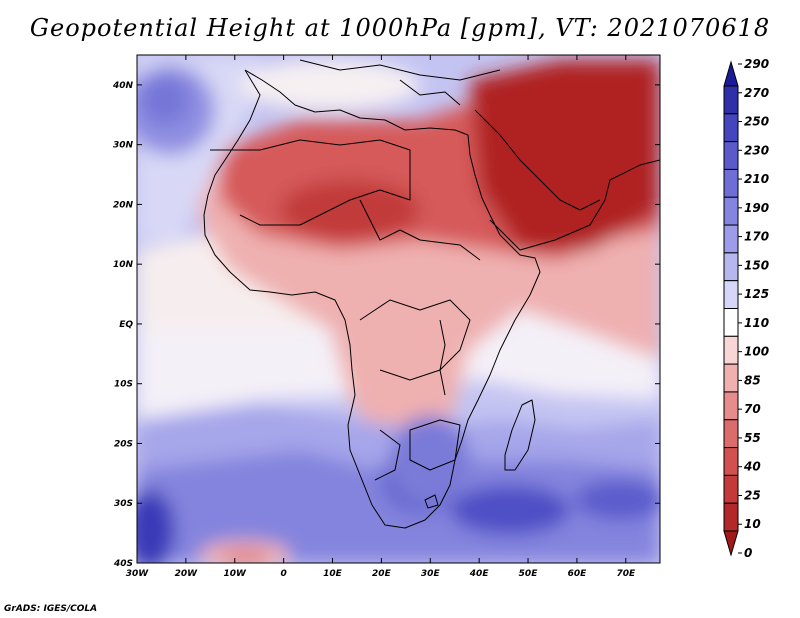 The width and height of the screenshot is (800, 618). What do you see at coordinates (756, 122) in the screenshot?
I see `colorbar-label: 250` at bounding box center [756, 122].